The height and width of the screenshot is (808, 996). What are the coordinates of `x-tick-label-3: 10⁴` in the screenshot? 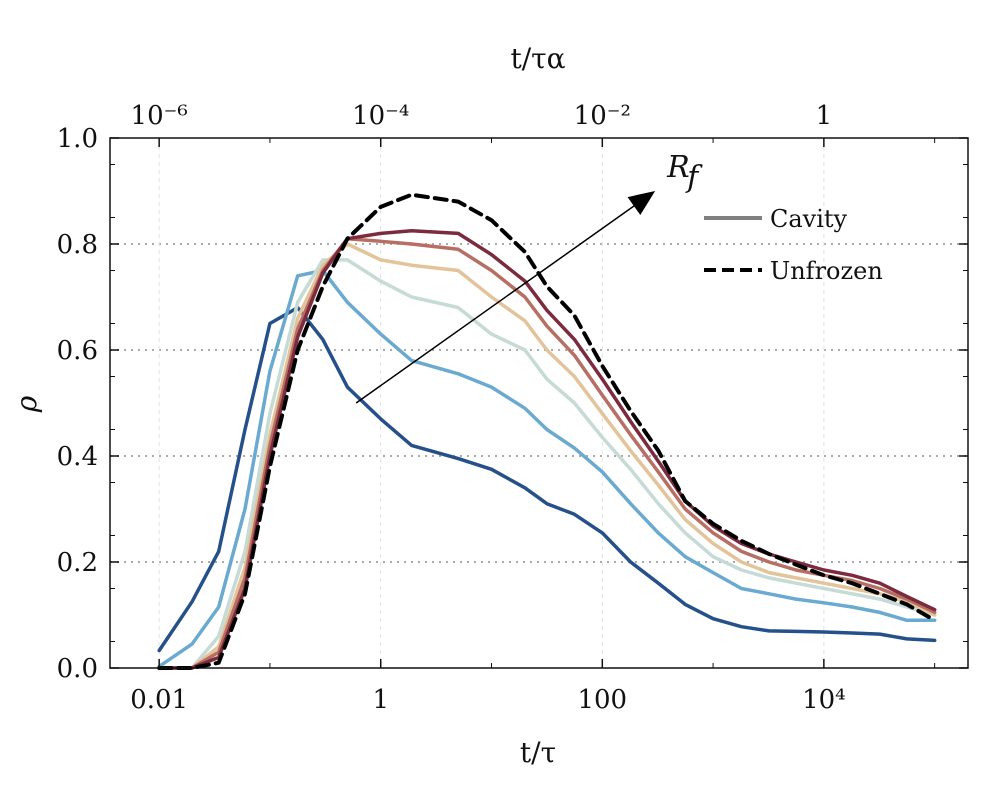 It's located at (824, 700).